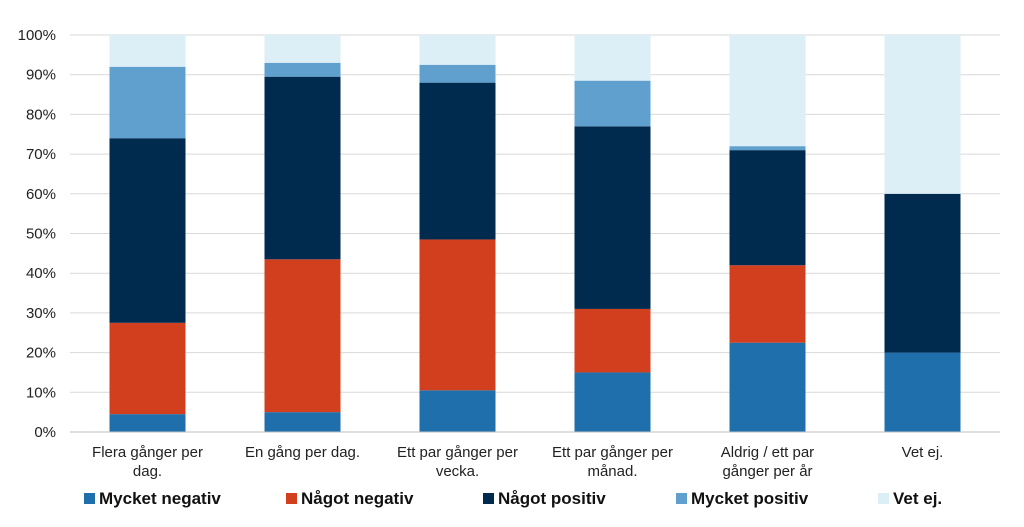 The width and height of the screenshot is (1024, 527). Describe the element at coordinates (457, 462) in the screenshot. I see `x-category-label: Ett par gånger per vecka.` at that location.